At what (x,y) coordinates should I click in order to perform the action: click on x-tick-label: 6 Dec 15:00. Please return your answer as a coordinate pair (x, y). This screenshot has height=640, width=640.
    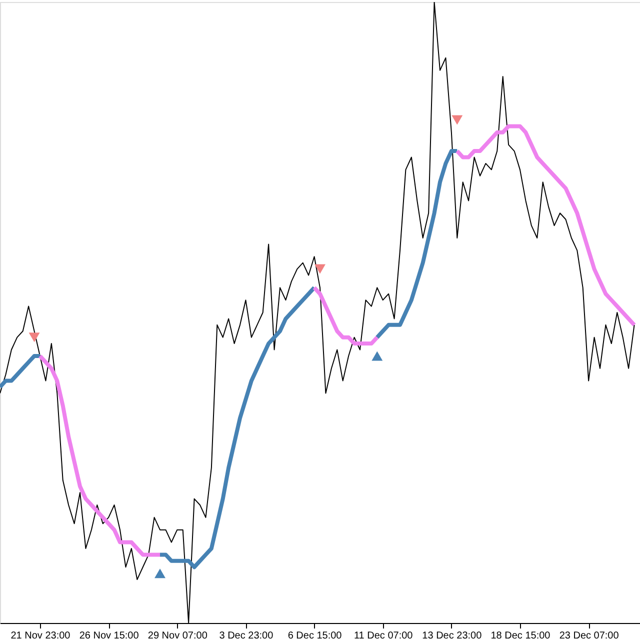
    Looking at the image, I should click on (315, 635).